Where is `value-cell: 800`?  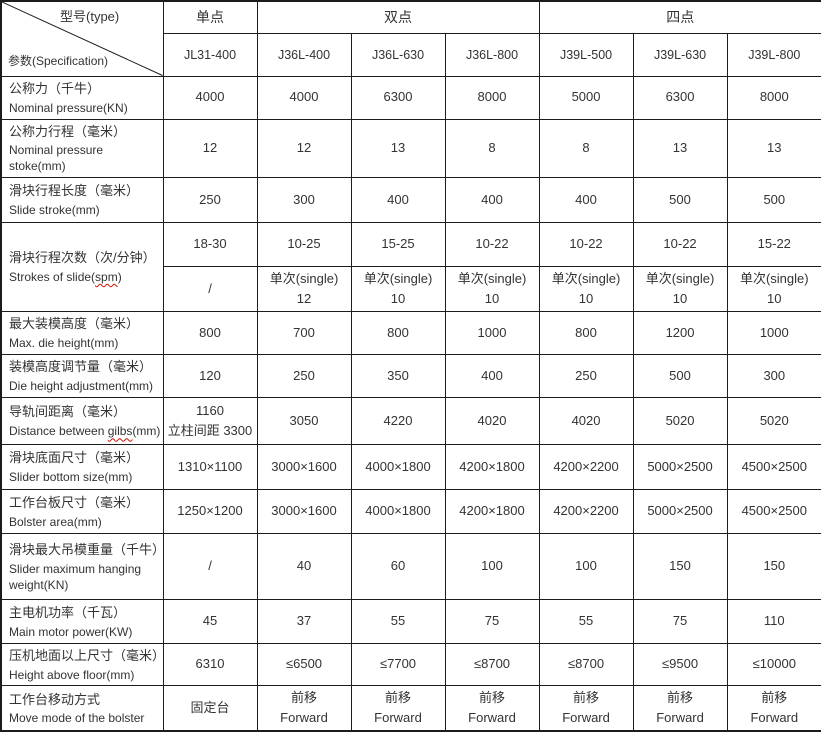 value-cell: 800 is located at coordinates (210, 332).